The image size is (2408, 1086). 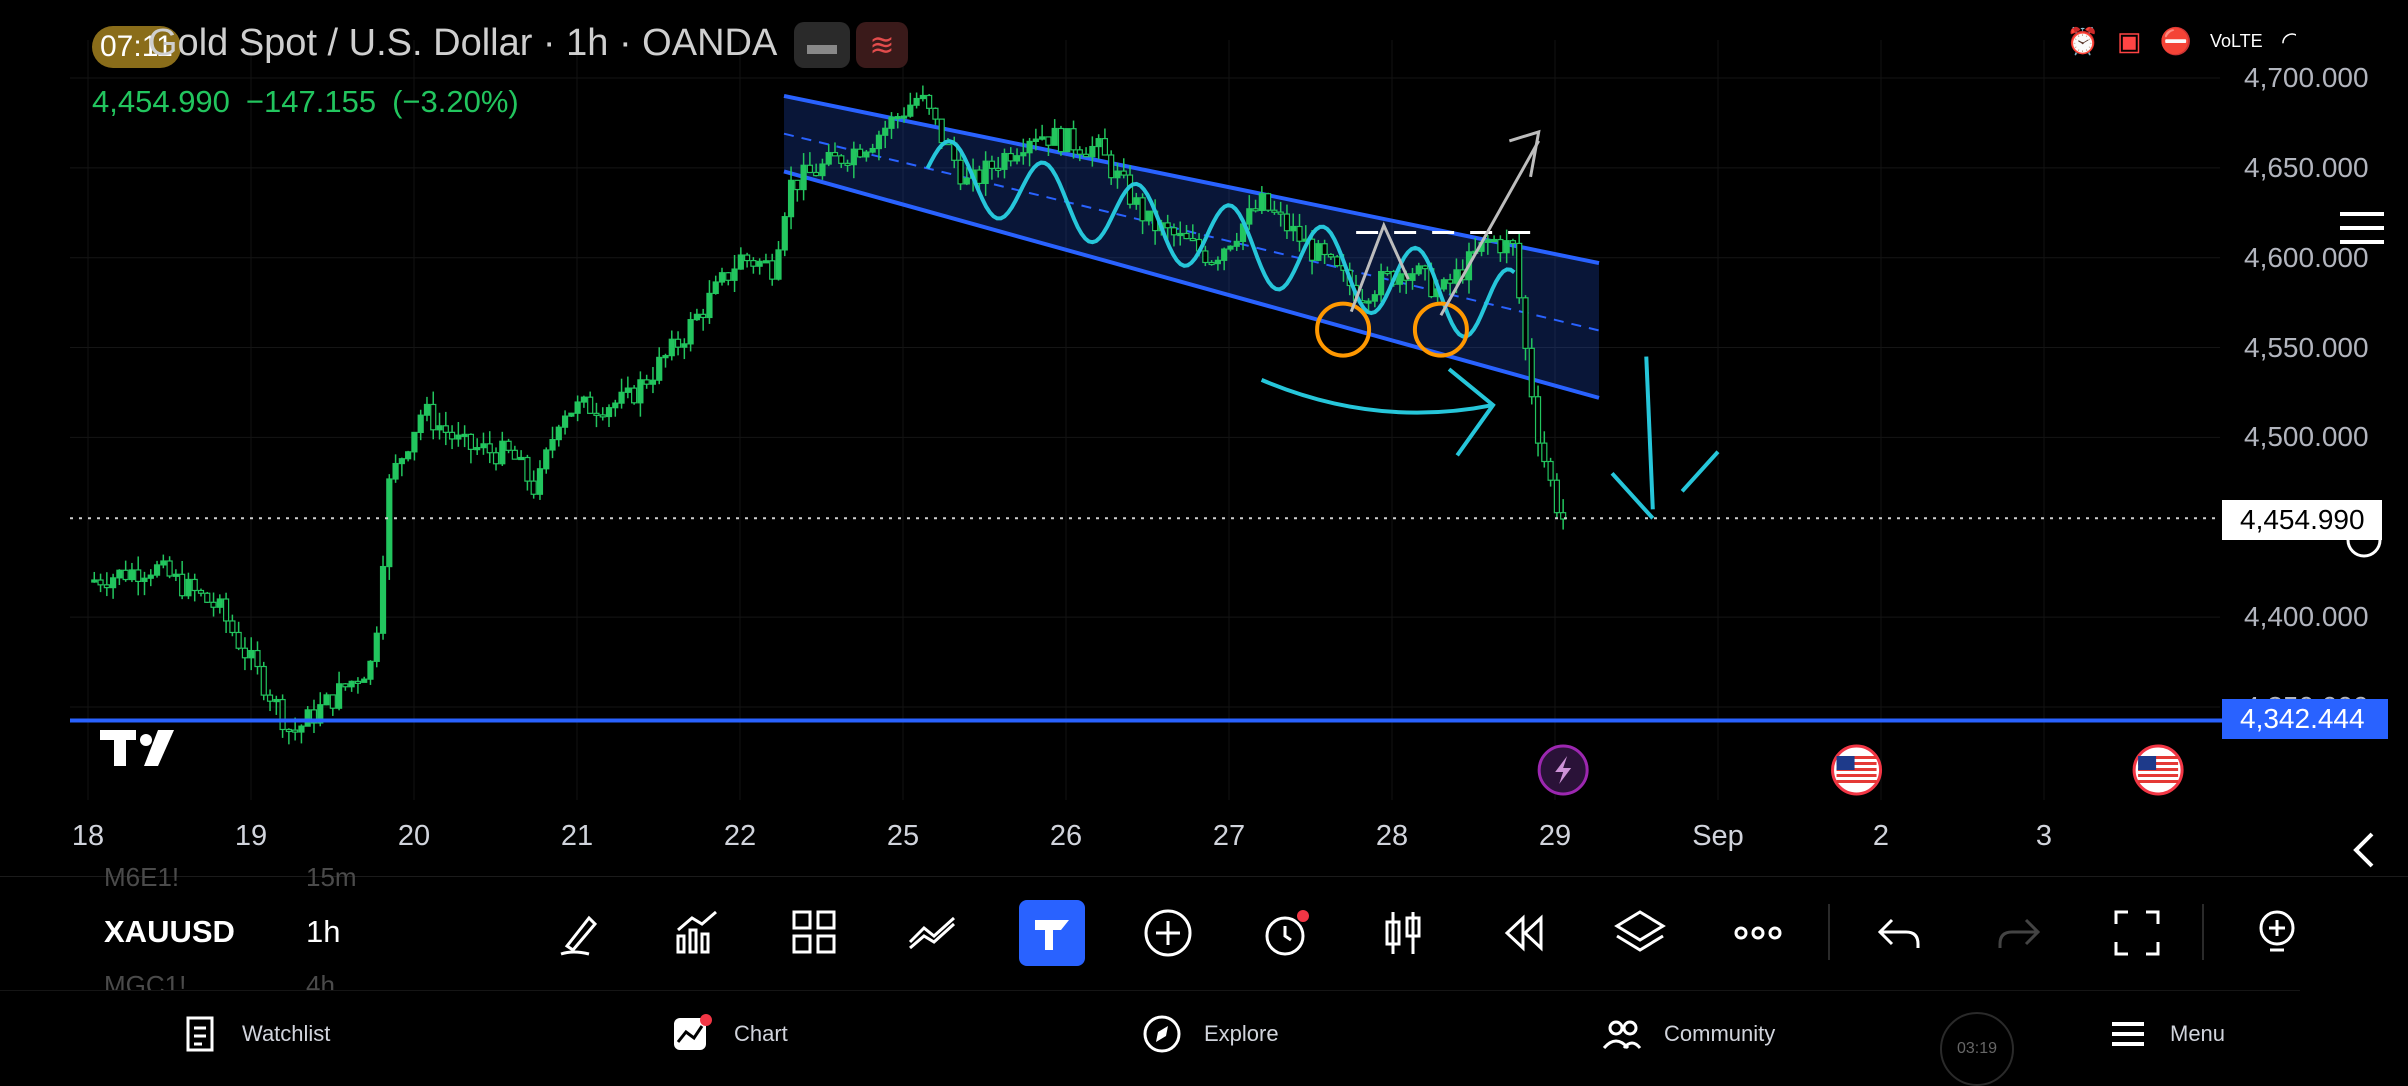 What do you see at coordinates (1168, 933) in the screenshot?
I see `add-icon` at bounding box center [1168, 933].